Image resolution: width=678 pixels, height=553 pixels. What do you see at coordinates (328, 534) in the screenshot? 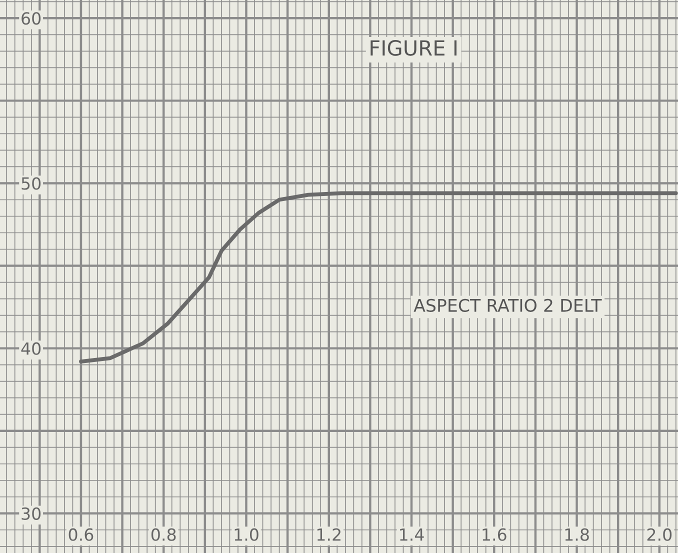
I see `x-tick-label: 1.2` at bounding box center [328, 534].